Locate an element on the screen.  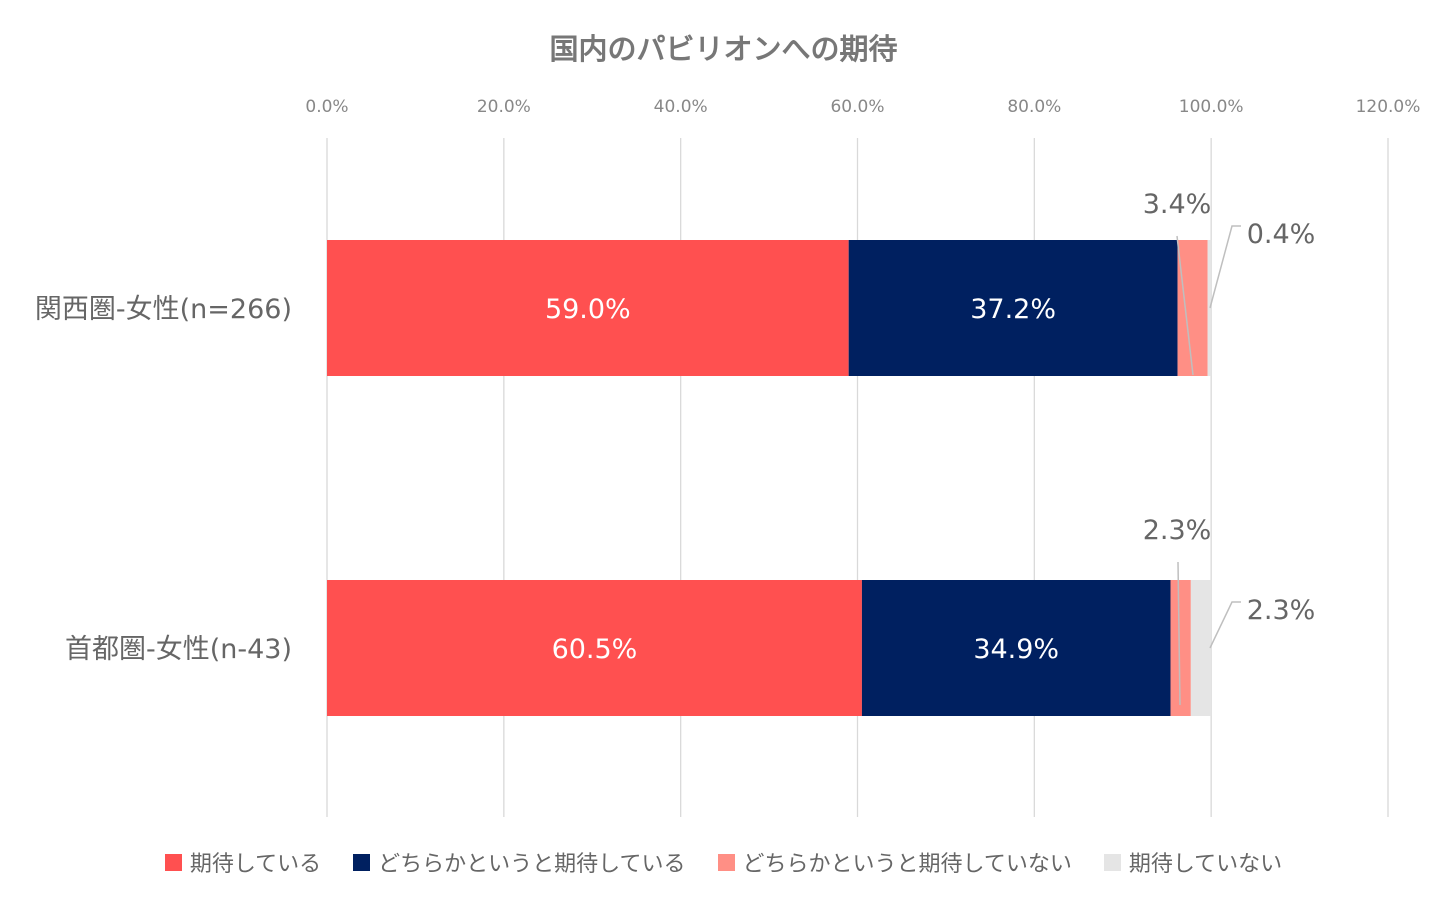
data-label: 3.4% is located at coordinates (1177, 204).